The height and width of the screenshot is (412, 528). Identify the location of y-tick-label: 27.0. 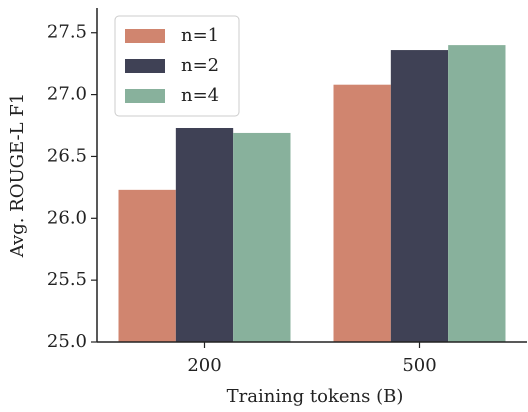
(67, 94).